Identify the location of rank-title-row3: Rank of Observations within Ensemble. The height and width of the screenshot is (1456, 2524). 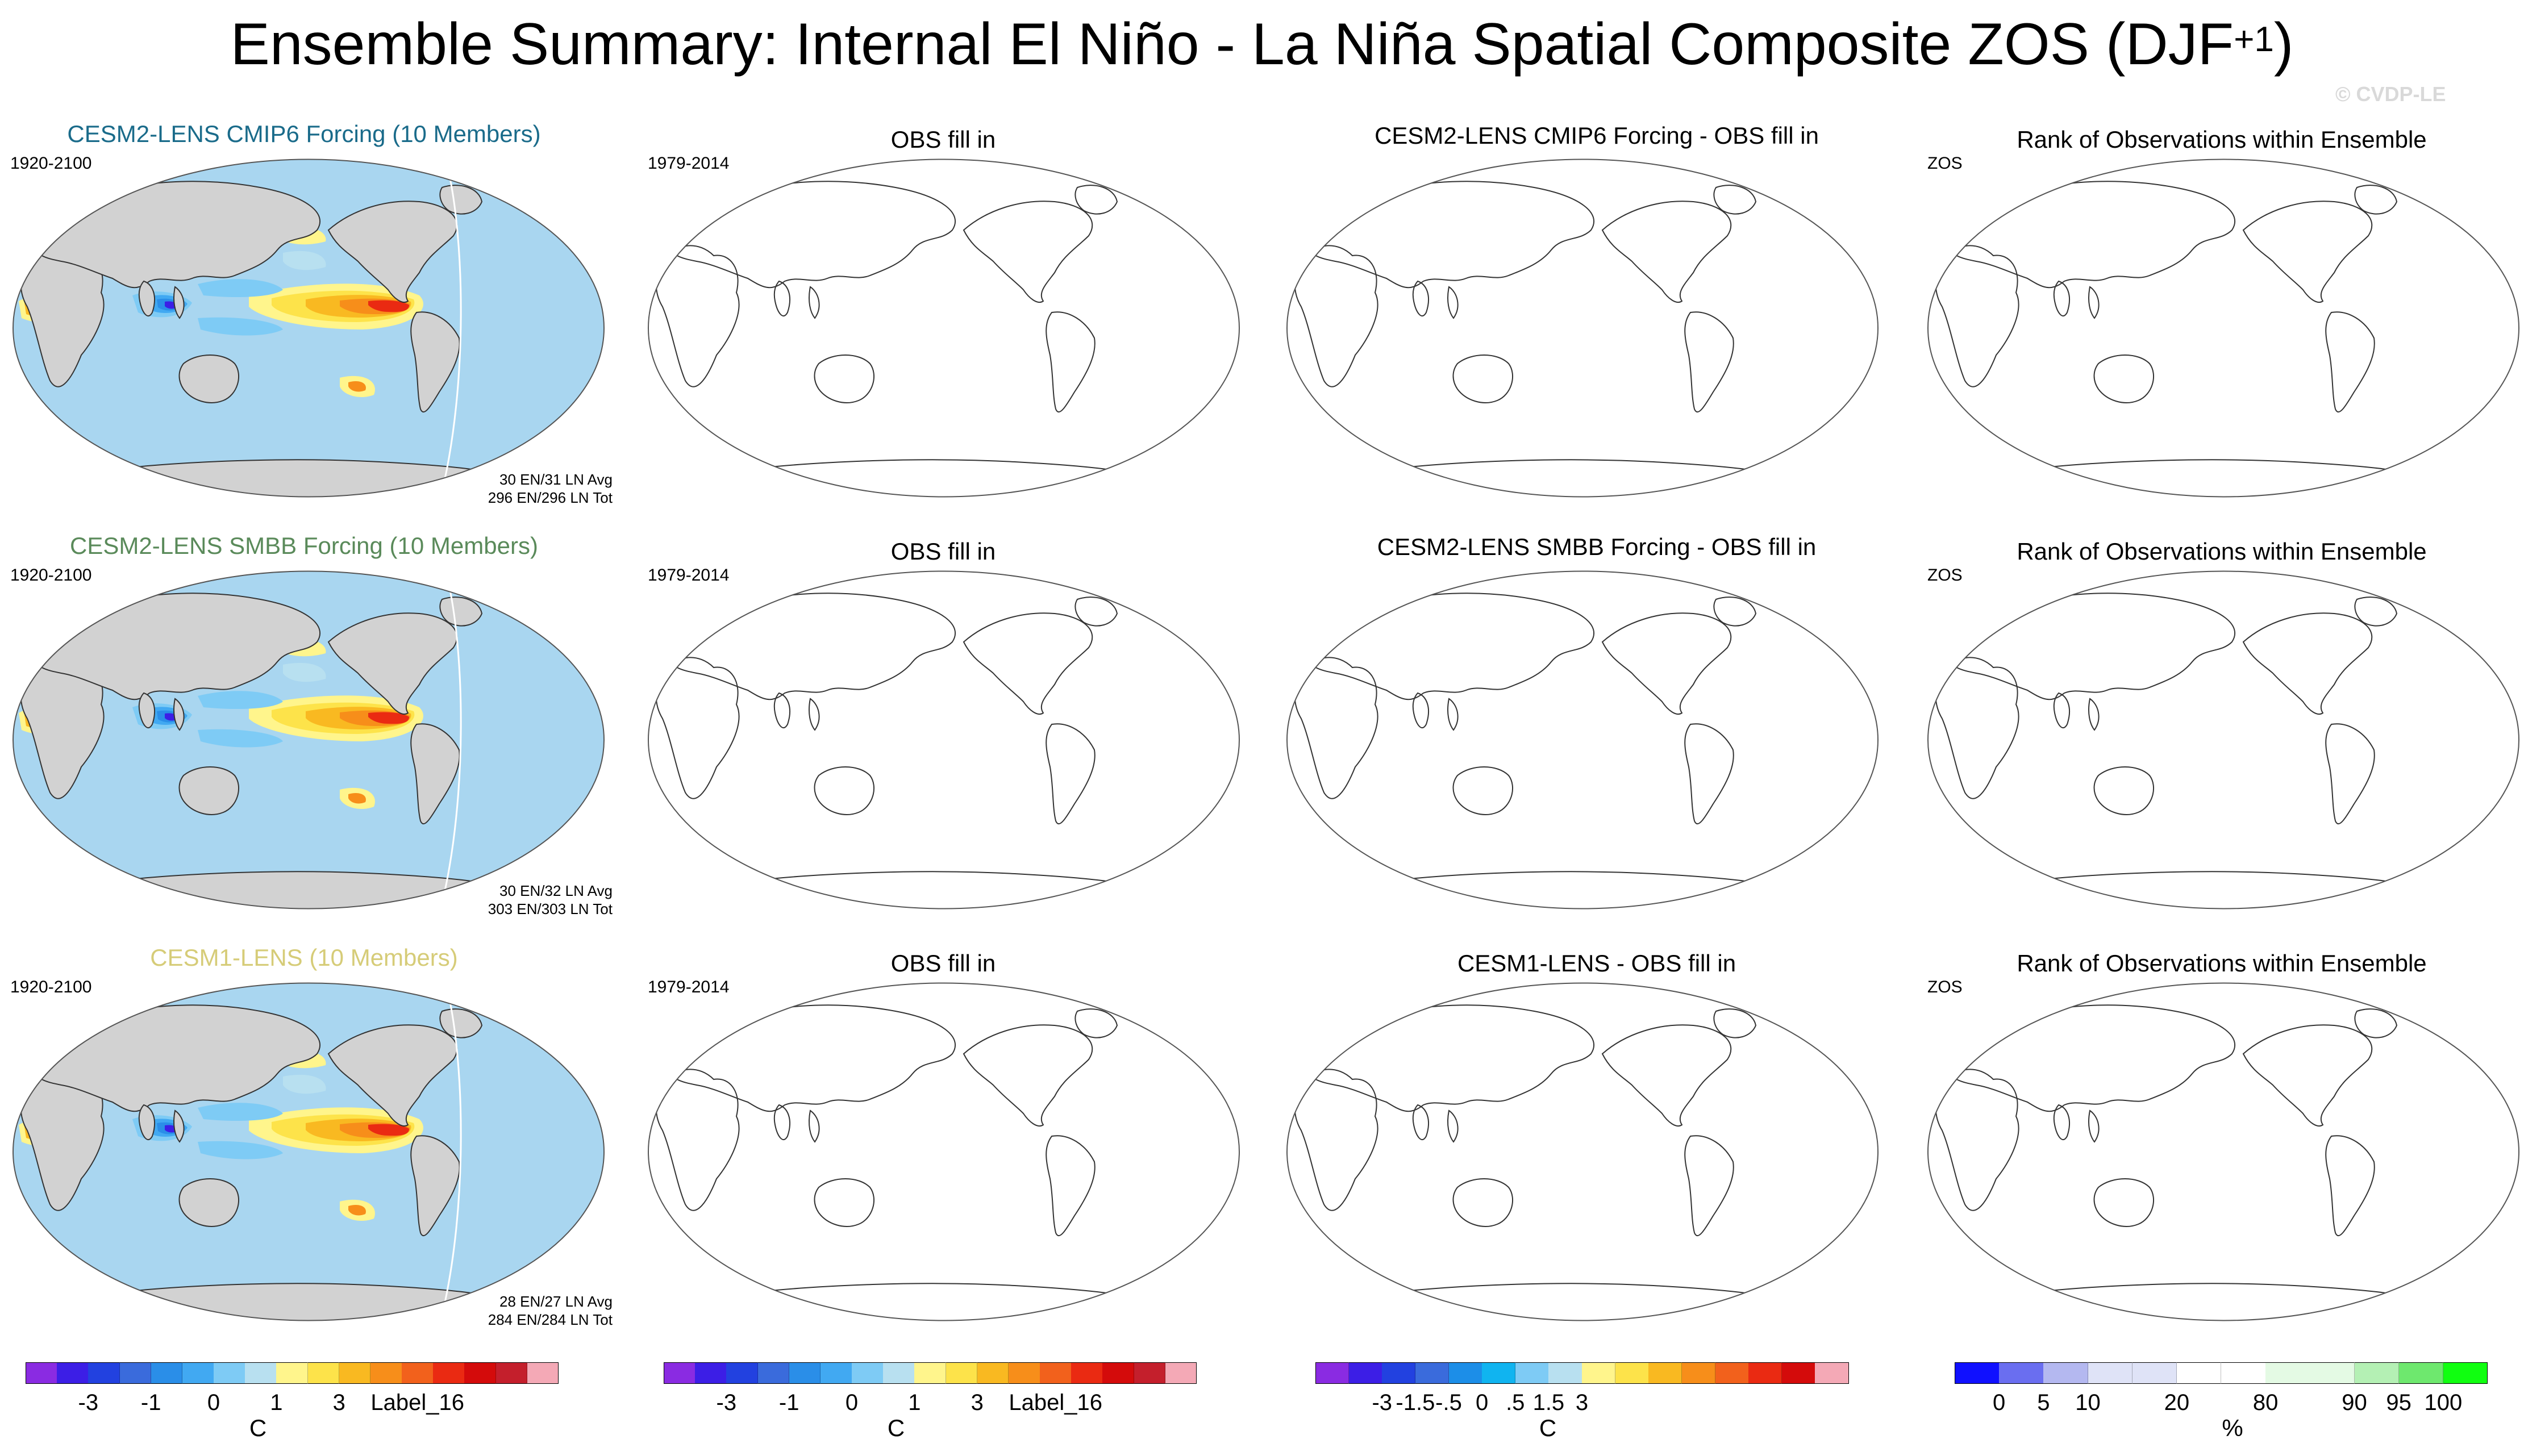
(2222, 963).